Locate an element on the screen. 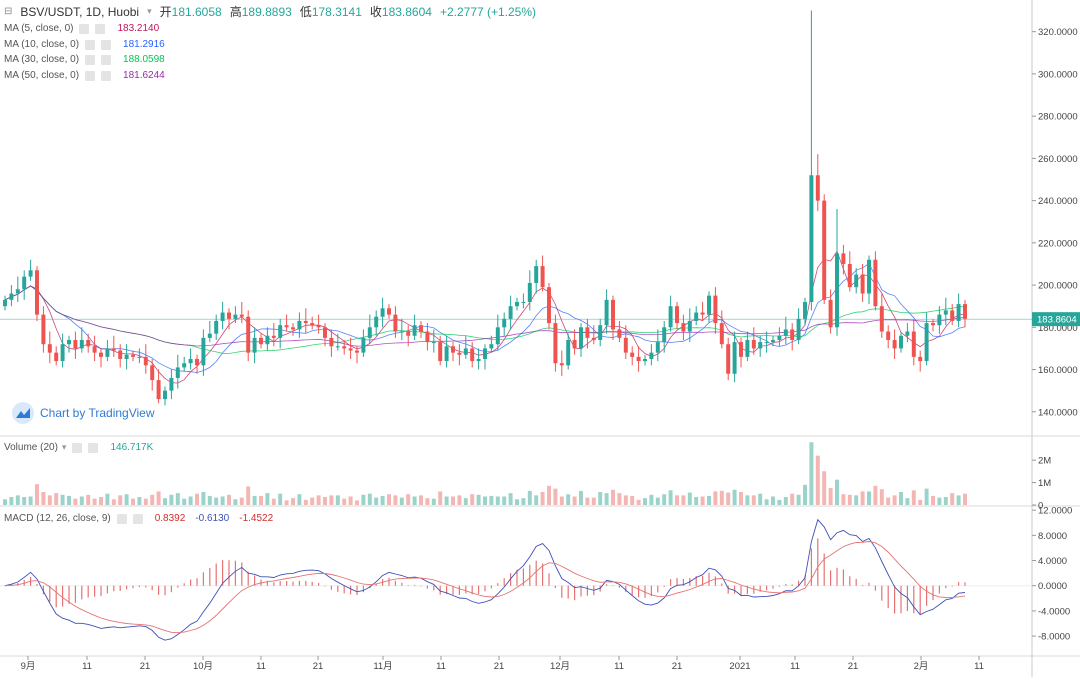  ma5-legend: MA (5, close, 0) 183.2140 is located at coordinates (81, 28).